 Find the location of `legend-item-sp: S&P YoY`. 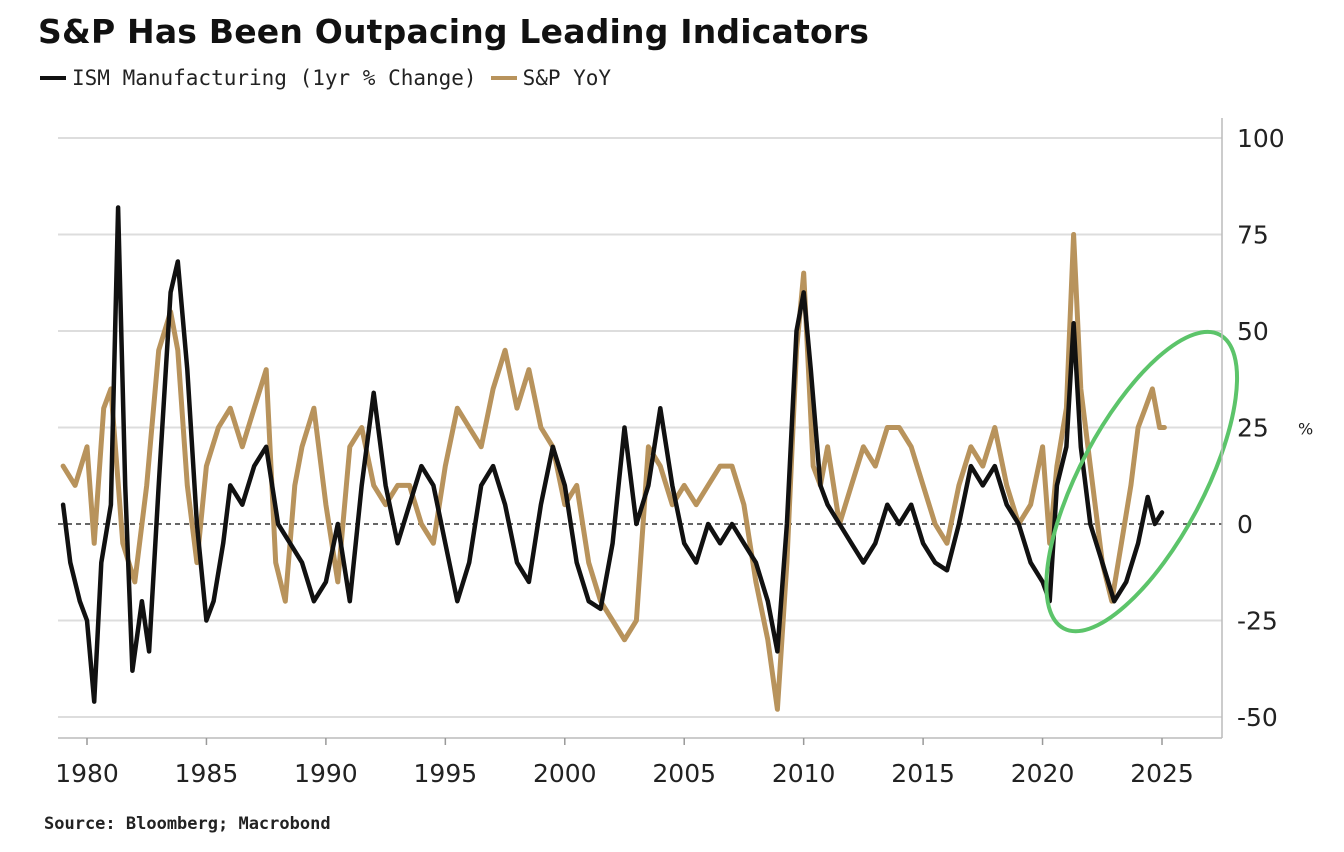

legend-item-sp: S&P YoY is located at coordinates (551, 78).